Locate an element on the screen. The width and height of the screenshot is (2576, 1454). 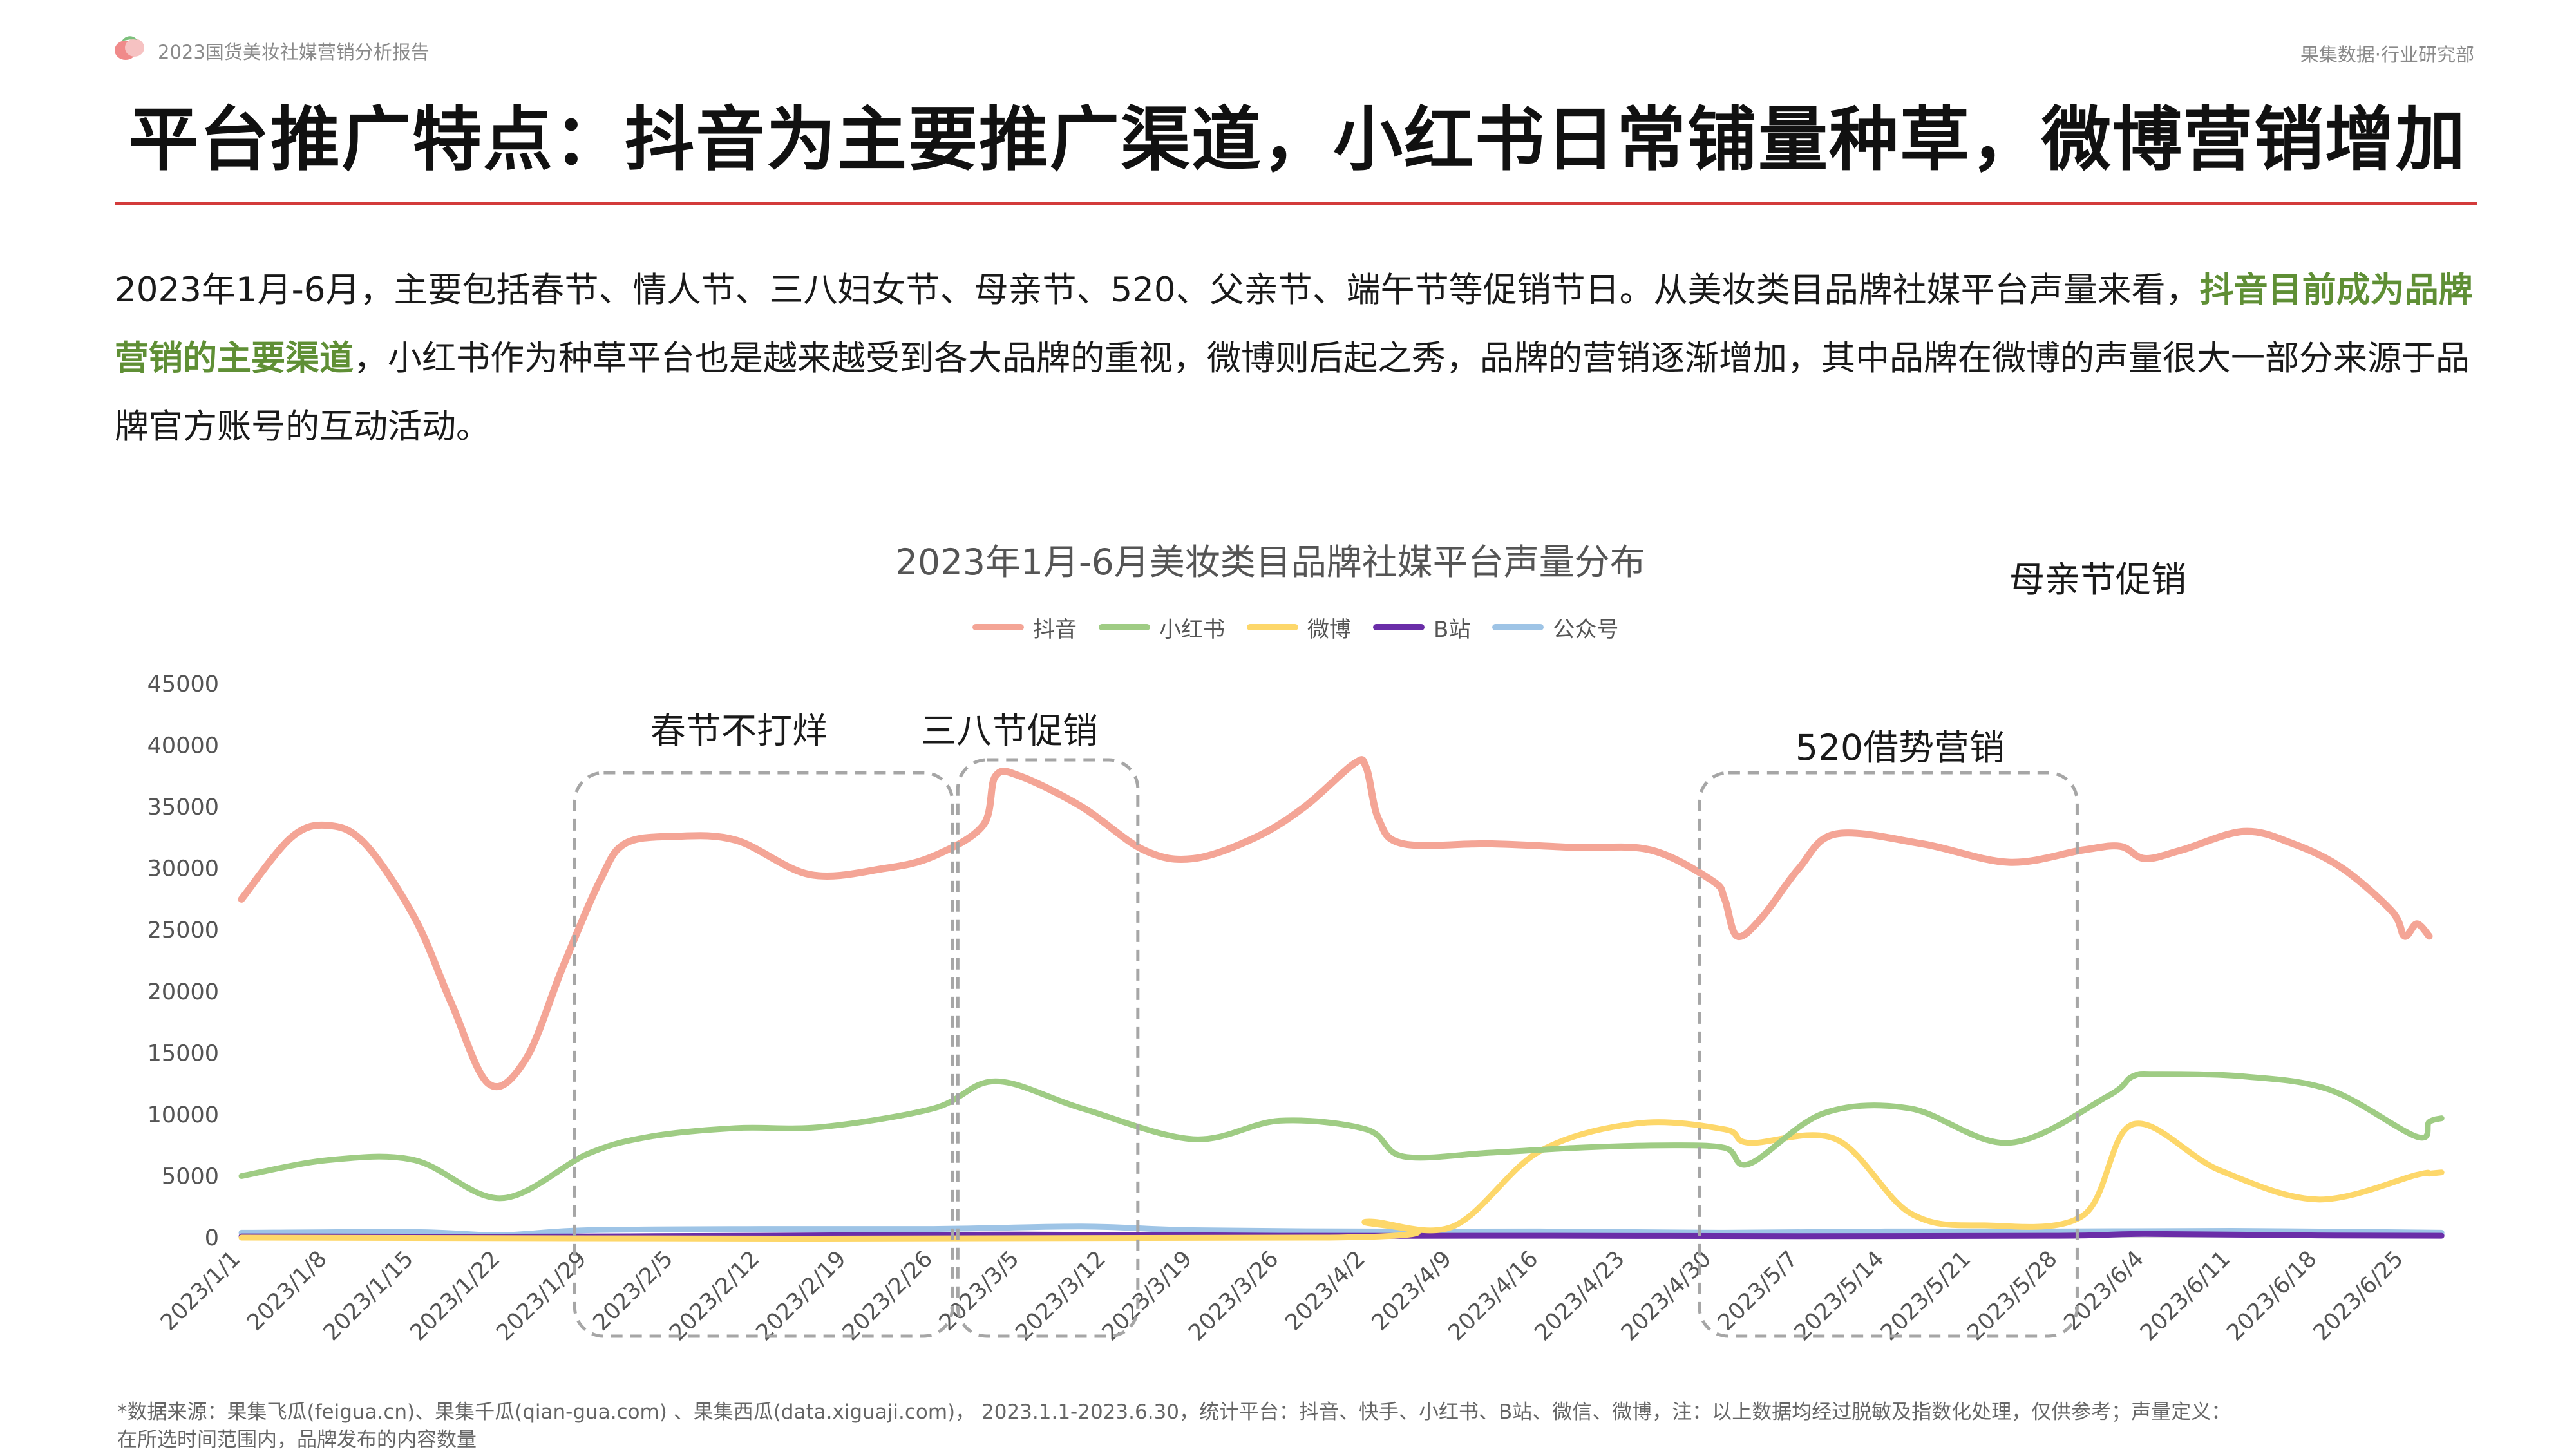
x-tick-label: 2023/4/9 is located at coordinates (1412, 1291).